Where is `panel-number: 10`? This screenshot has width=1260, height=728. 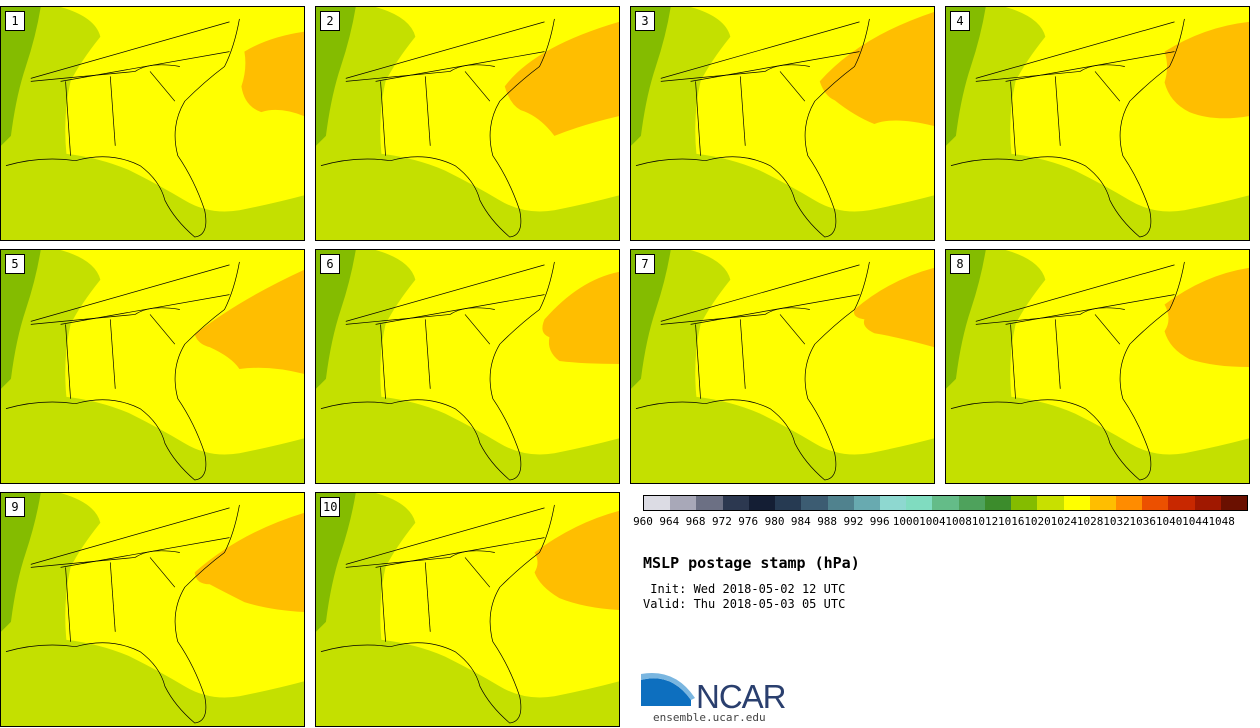
panel-number: 10 is located at coordinates (330, 507).